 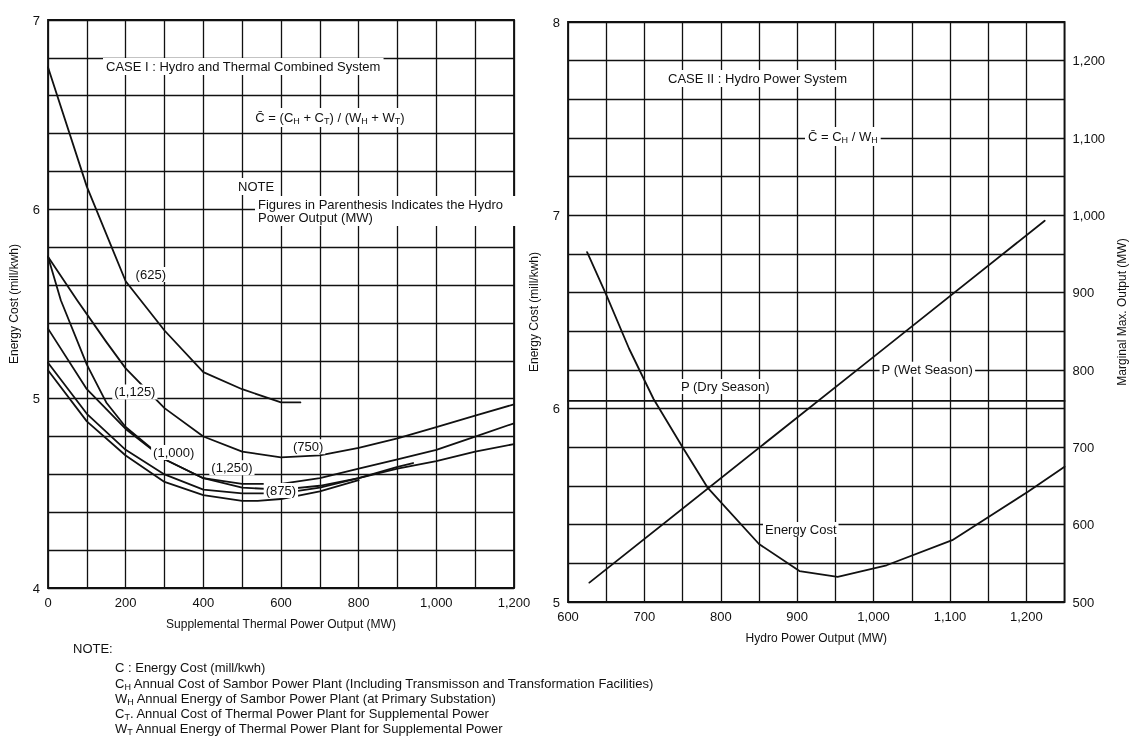 I want to click on y2-tick-label: 1,000, so click(x=1089, y=215).